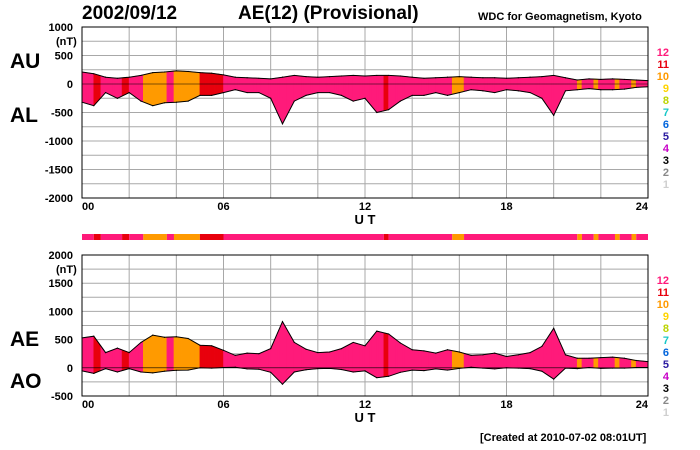 The height and width of the screenshot is (450, 700). What do you see at coordinates (59, 199) in the screenshot?
I see `y-tick-label: -2000` at bounding box center [59, 199].